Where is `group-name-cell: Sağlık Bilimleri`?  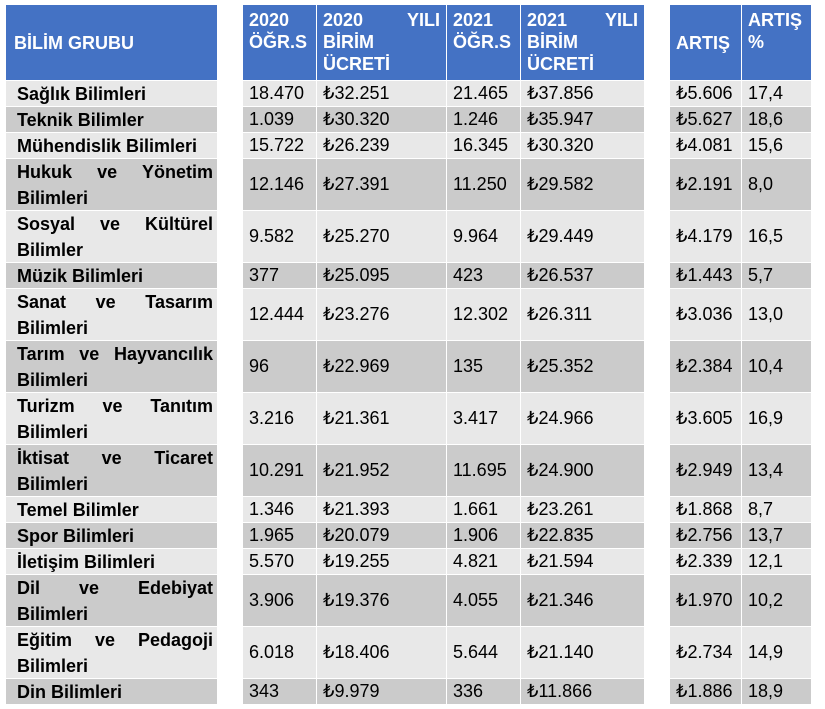
group-name-cell: Sağlık Bilimleri is located at coordinates (112, 94).